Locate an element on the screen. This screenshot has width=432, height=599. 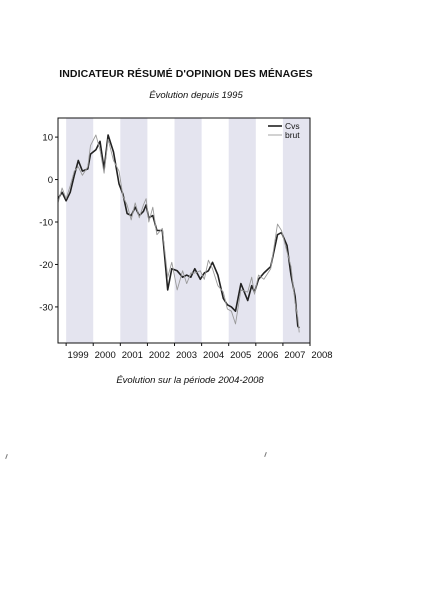
shaded-band-1999 is located at coordinates (80, 230).